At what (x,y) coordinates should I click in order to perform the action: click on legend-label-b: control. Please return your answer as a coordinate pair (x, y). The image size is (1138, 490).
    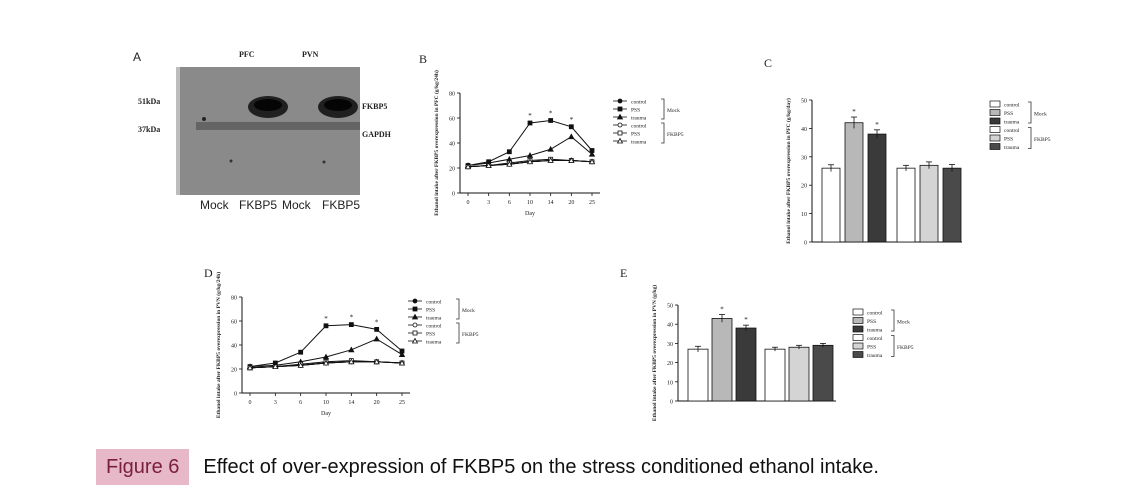
    Looking at the image, I should click on (639, 127).